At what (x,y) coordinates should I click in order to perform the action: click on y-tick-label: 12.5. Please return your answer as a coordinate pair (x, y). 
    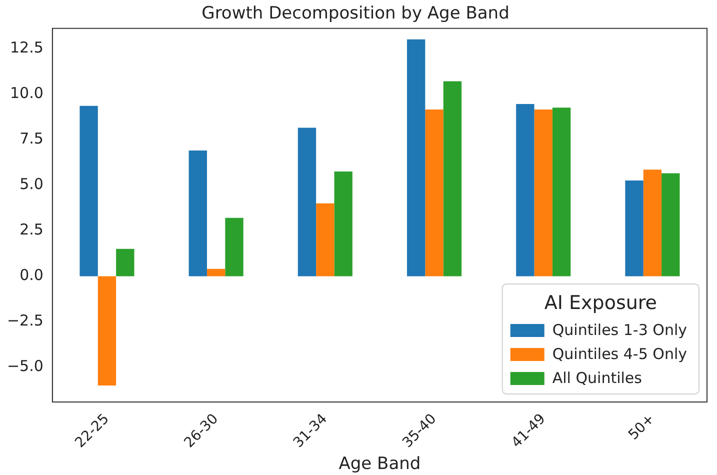
    Looking at the image, I should click on (27, 47).